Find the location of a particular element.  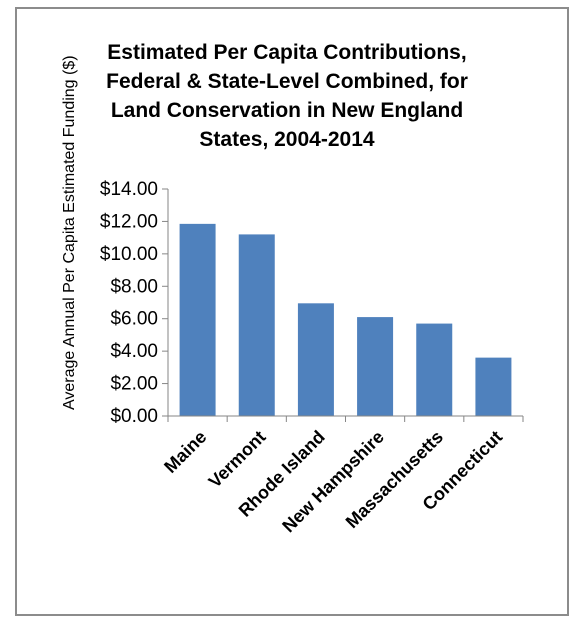

chart-title-line-2: Federal & State-Level Combined, for is located at coordinates (287, 81).